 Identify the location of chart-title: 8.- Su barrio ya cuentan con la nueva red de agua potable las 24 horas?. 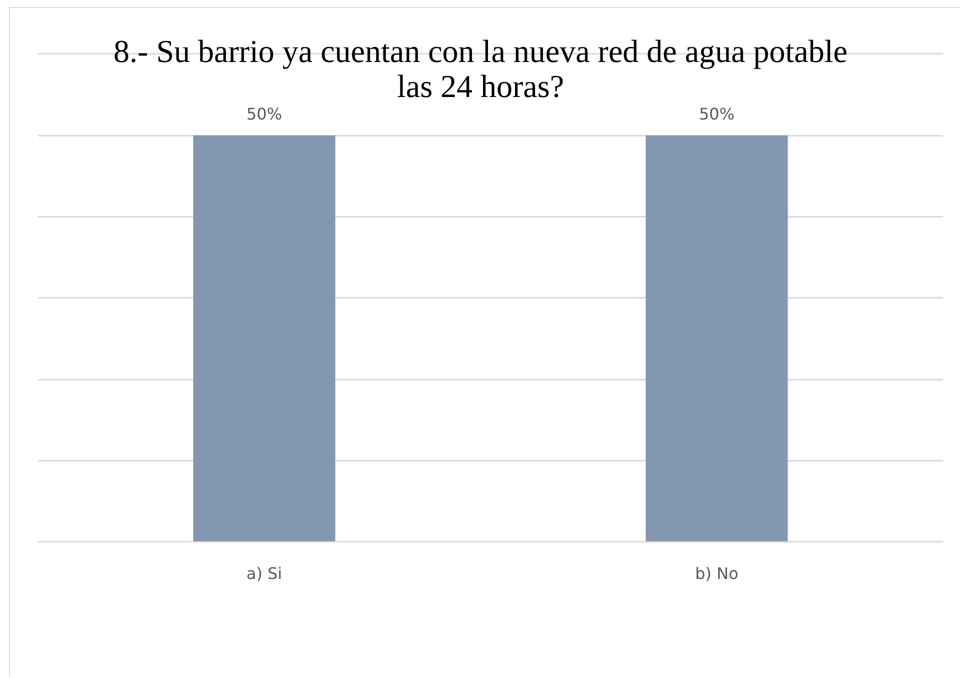
(480, 68).